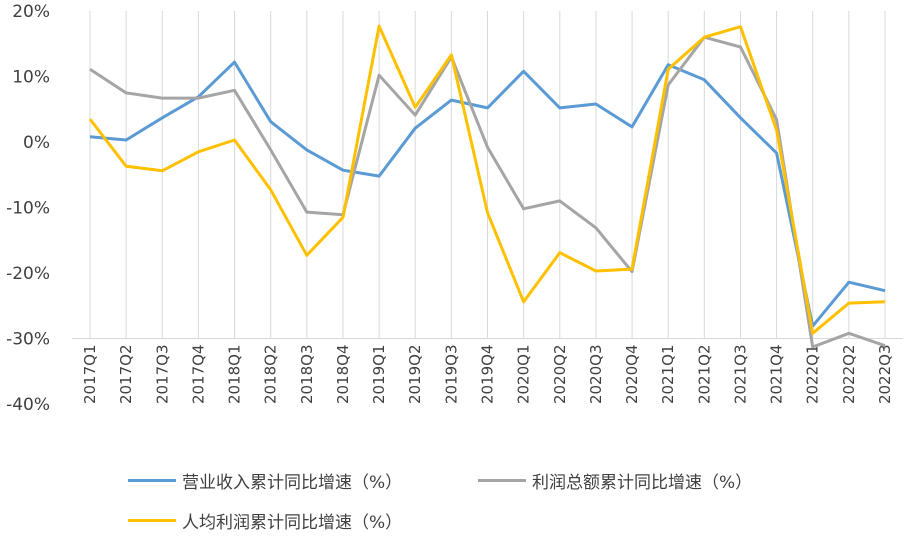 The height and width of the screenshot is (538, 910). I want to click on legend-item-per-capita-profit: 人均利润累计同比增速（%）, so click(265, 520).